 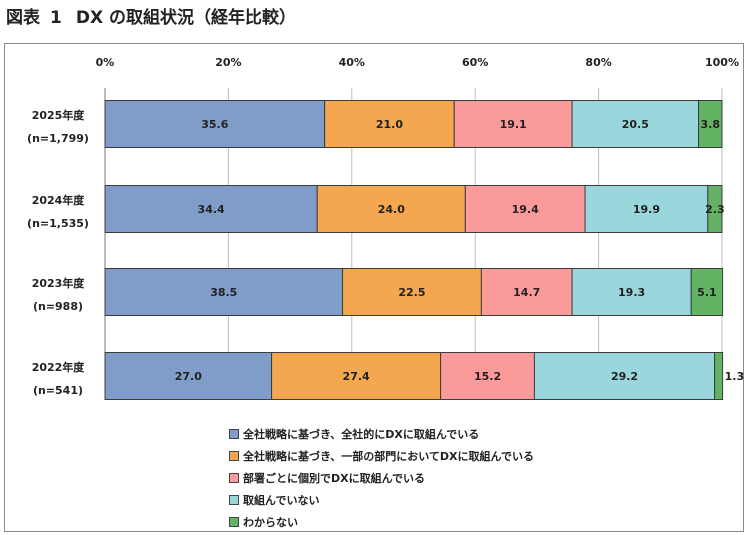 What do you see at coordinates (58, 223) in the screenshot?
I see `category-label-n: (n=1,535)` at bounding box center [58, 223].